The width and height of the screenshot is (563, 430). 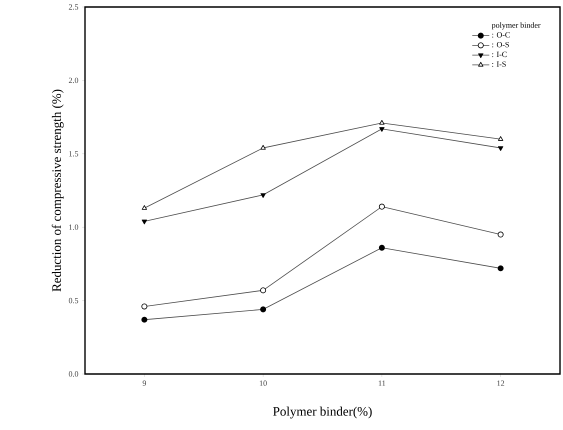 I want to click on x-axis-title: Polymer binder(%), so click(x=322, y=412).